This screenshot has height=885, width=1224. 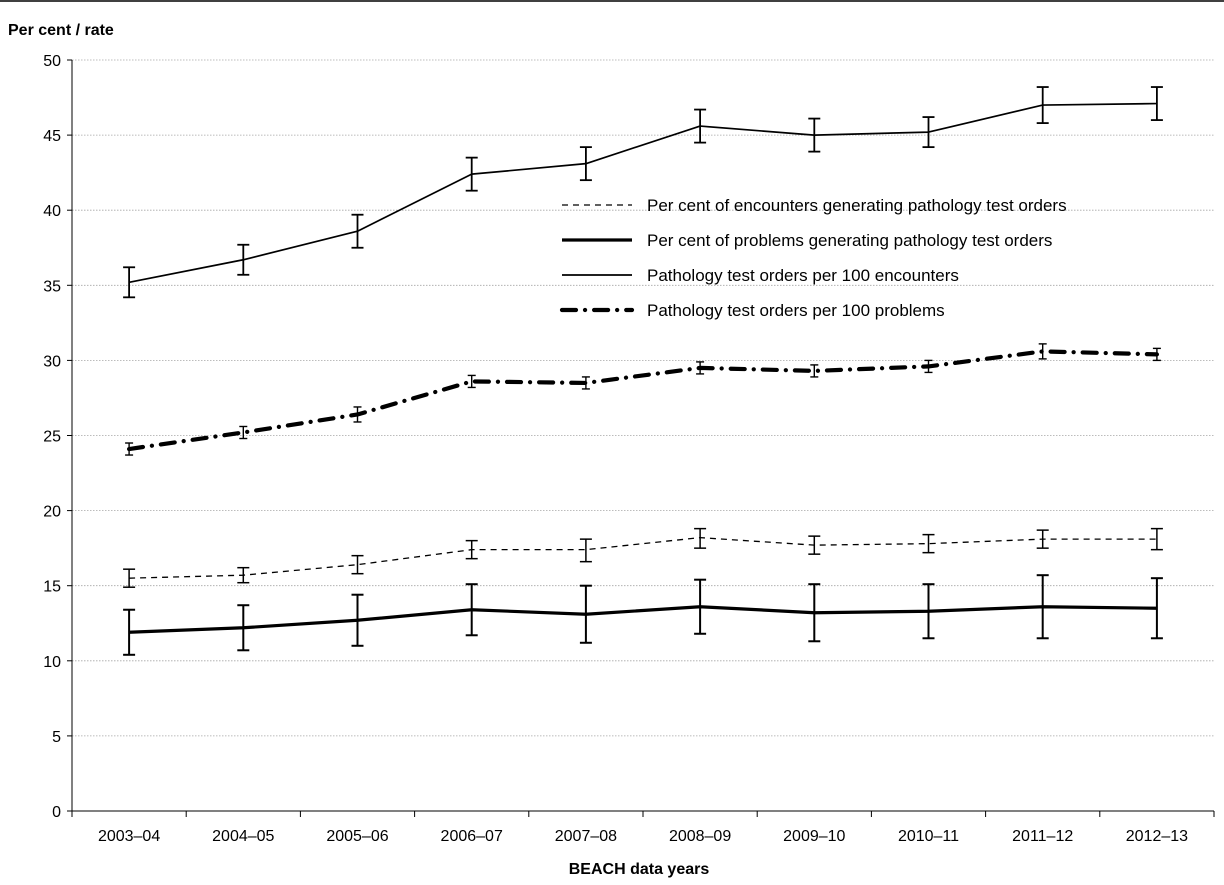 I want to click on y-tick-label: 20, so click(x=52, y=512).